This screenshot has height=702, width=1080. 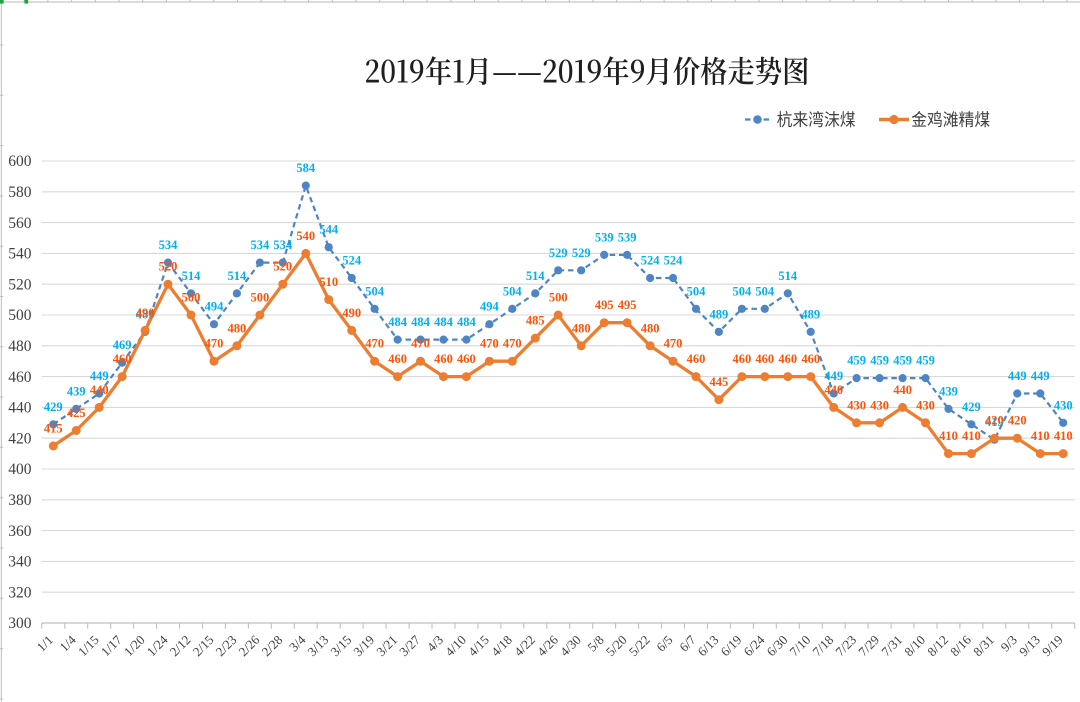 I want to click on svg-text: 485, so click(x=535, y=321).